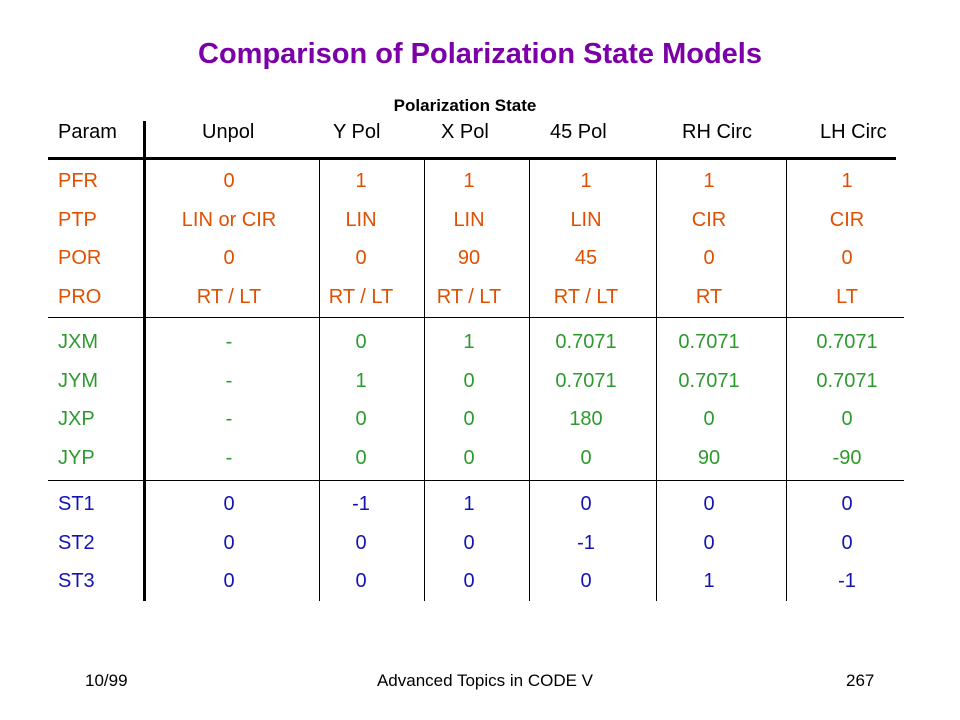 The image size is (960, 720). I want to click on param-column-rule, so click(144, 361).